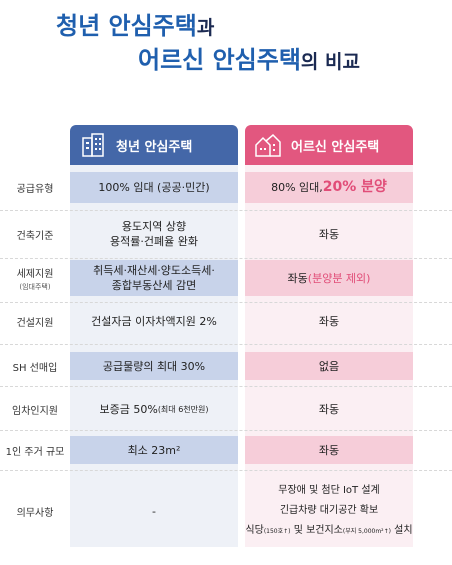  What do you see at coordinates (154, 366) in the screenshot?
I see `youth-cell: 공급물량의 최대 30%` at bounding box center [154, 366].